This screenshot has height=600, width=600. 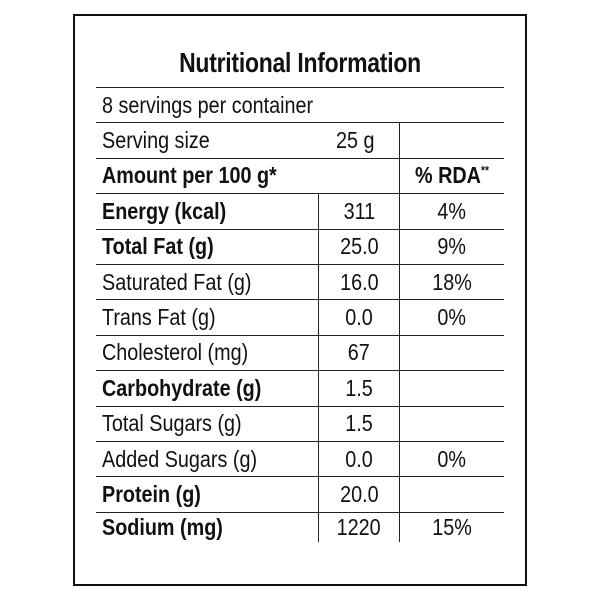 What do you see at coordinates (300, 211) in the screenshot?
I see `nutrient-row: Energy (kcal) 311 4%` at bounding box center [300, 211].